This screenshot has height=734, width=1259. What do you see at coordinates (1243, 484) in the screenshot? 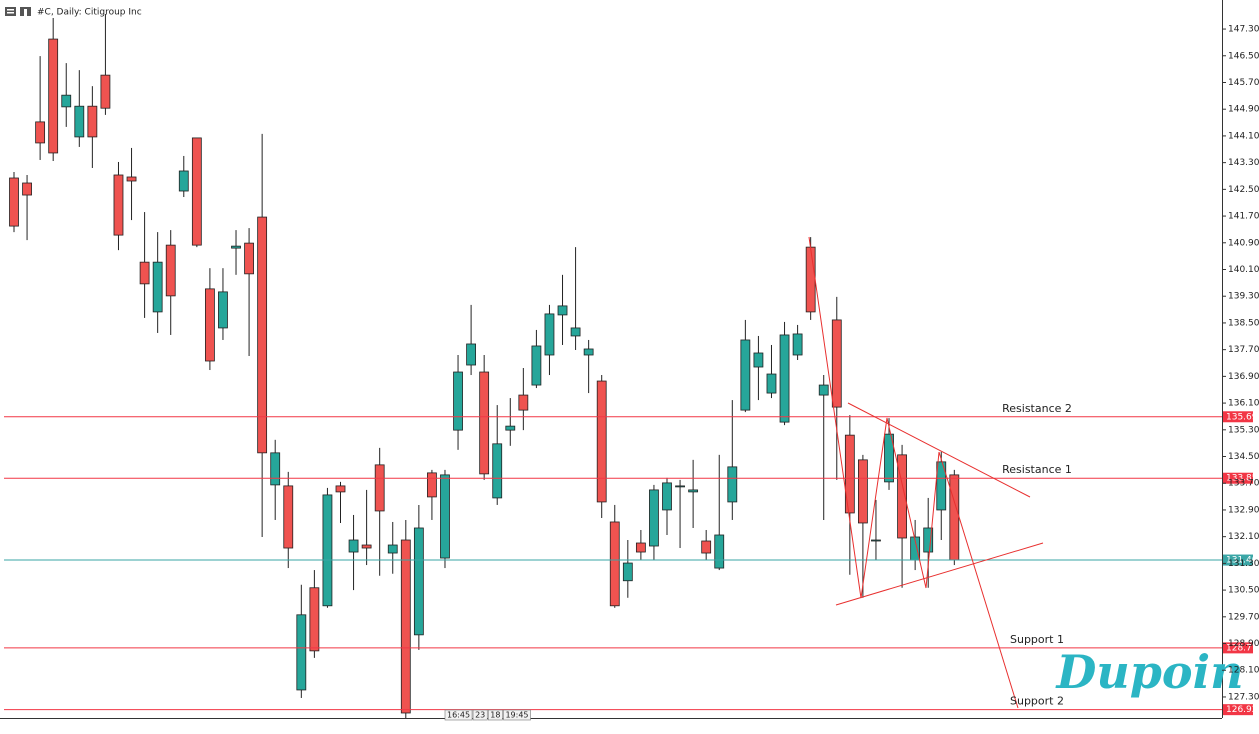
I see `y-tick-label: 133.70` at bounding box center [1243, 484].